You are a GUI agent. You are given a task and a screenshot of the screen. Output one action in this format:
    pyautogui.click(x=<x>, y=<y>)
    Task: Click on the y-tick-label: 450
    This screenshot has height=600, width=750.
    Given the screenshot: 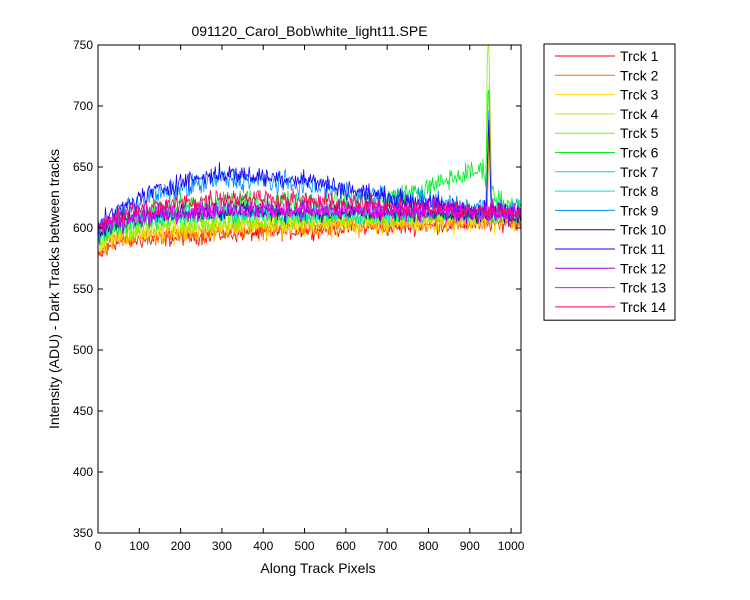 What is the action you would take?
    pyautogui.click(x=83, y=411)
    